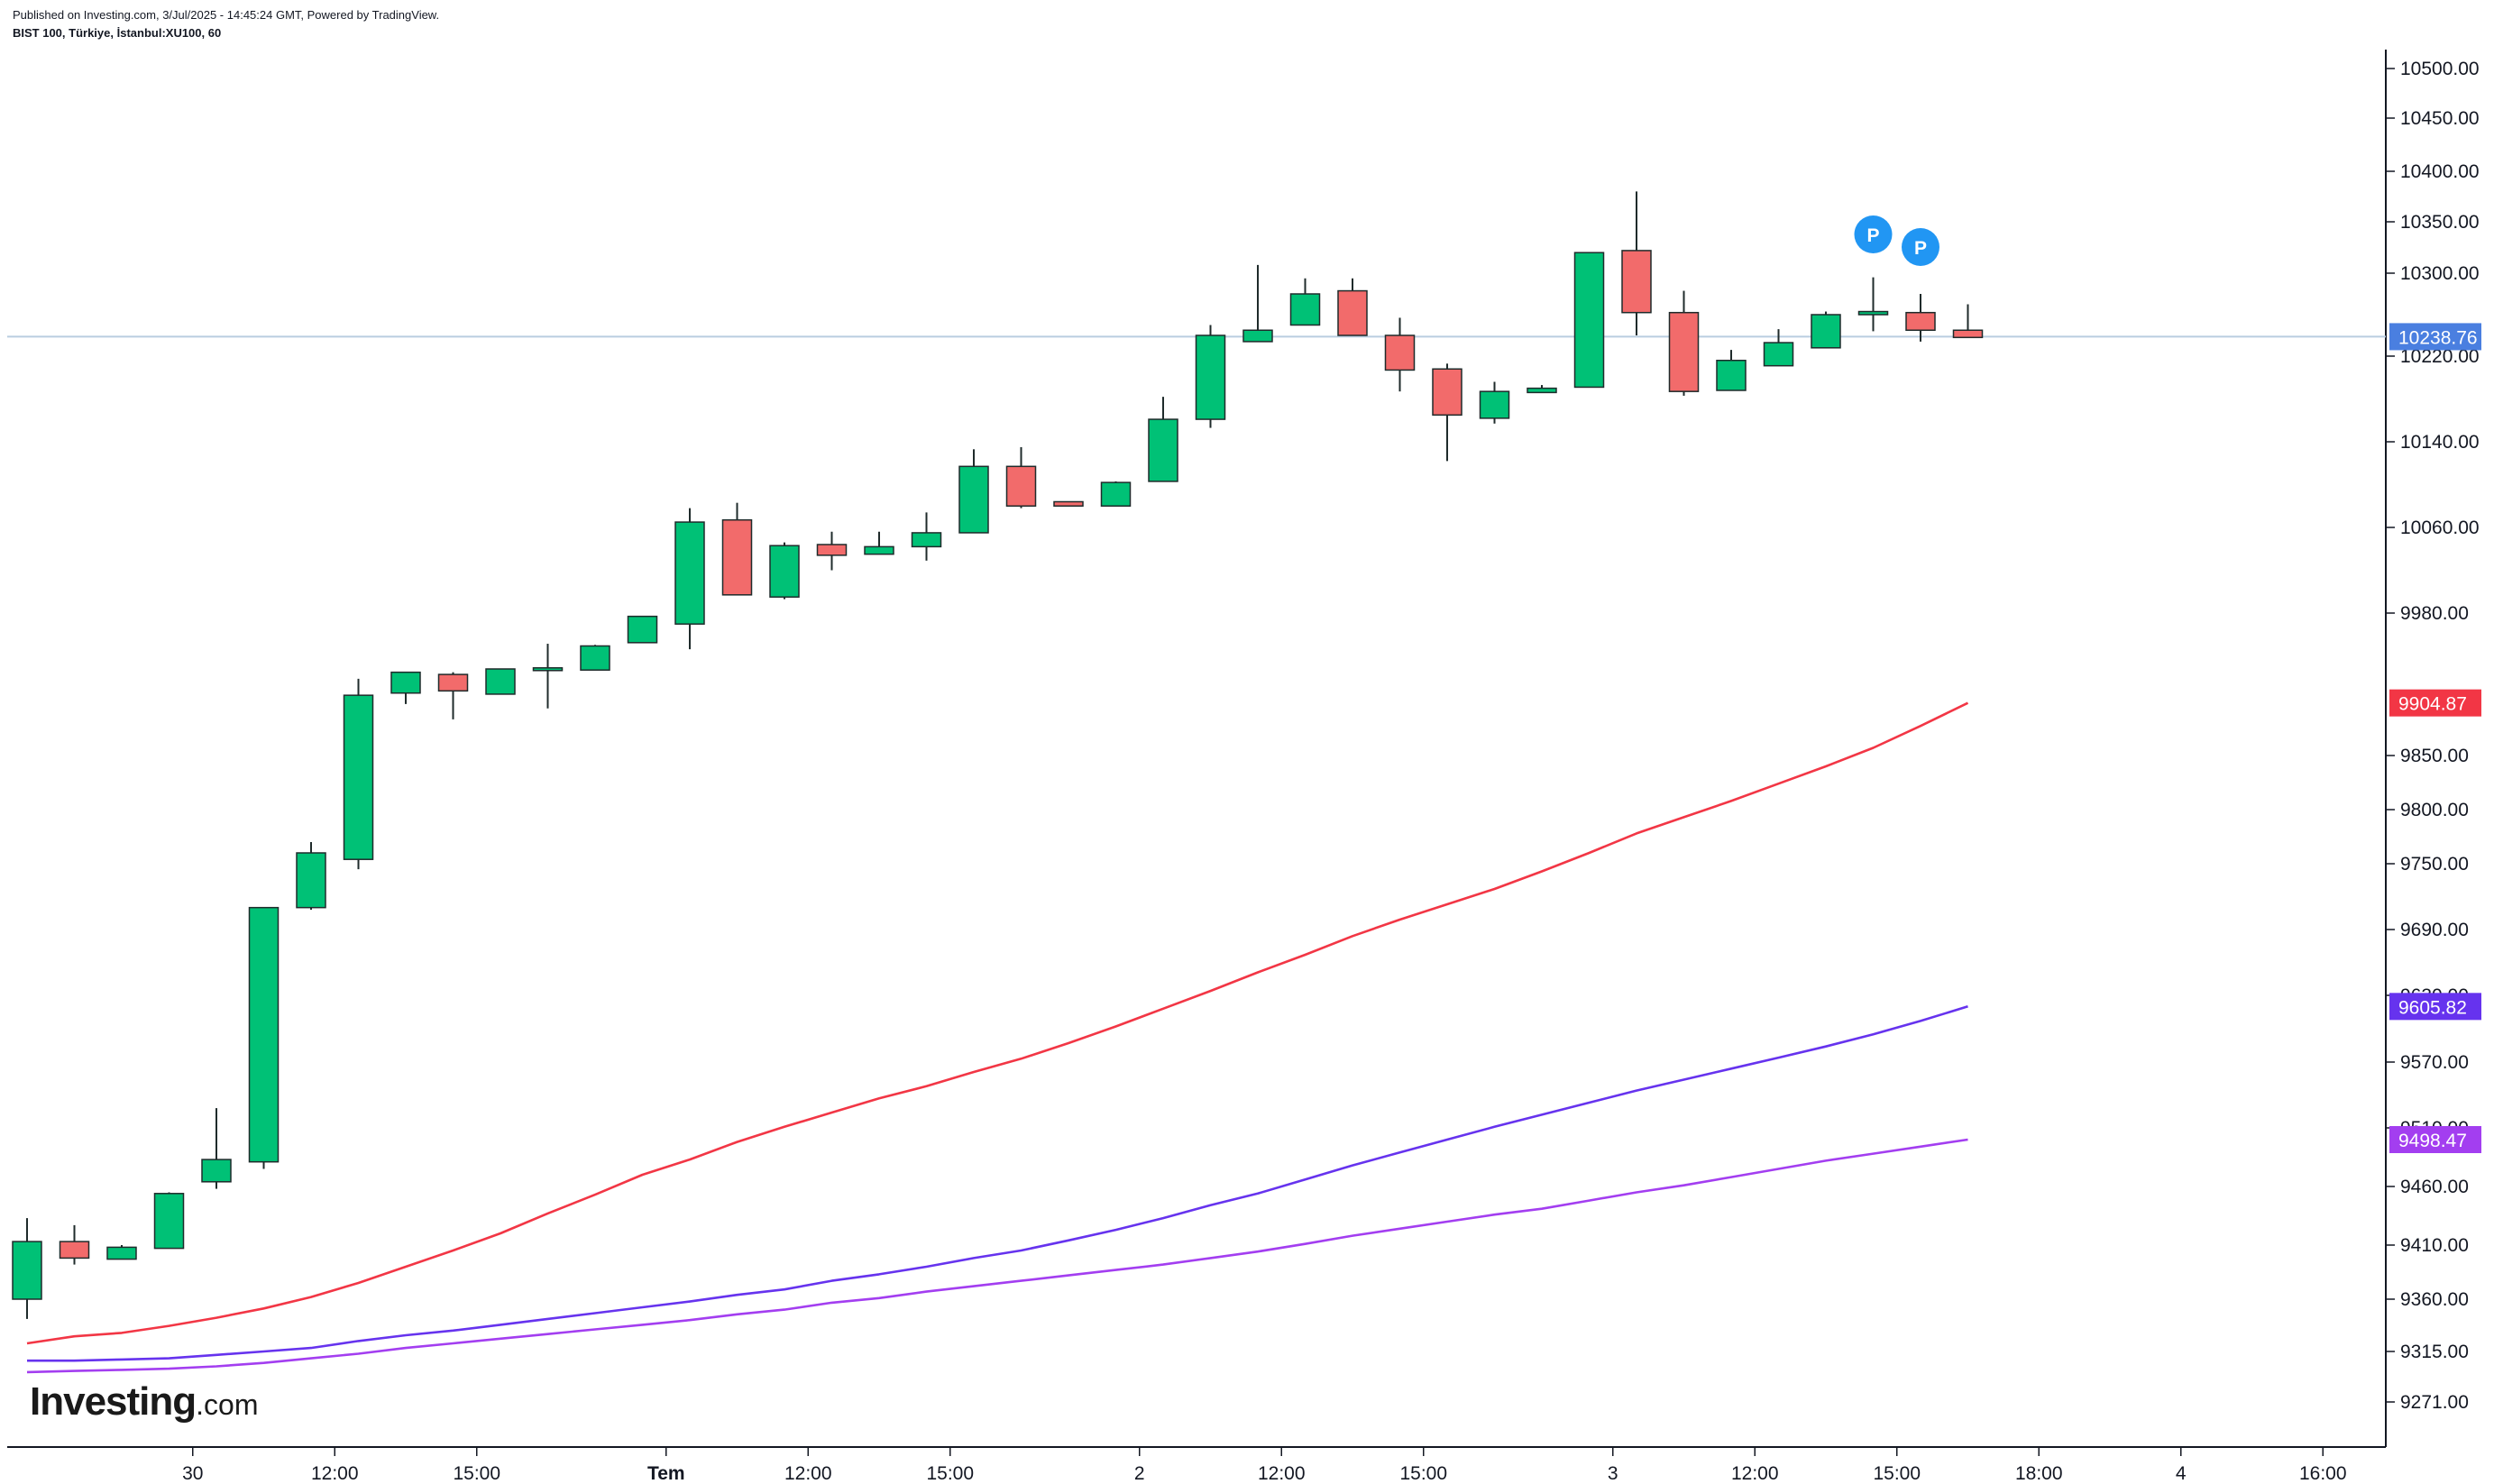 The height and width of the screenshot is (1484, 2494). What do you see at coordinates (2435, 1402) in the screenshot?
I see `y-tick-label: 9271.00` at bounding box center [2435, 1402].